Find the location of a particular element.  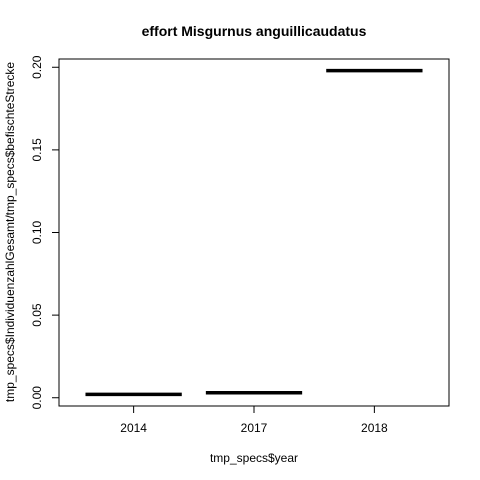

chart-title: effort Misgurnus anguillicaudatus is located at coordinates (254, 31).